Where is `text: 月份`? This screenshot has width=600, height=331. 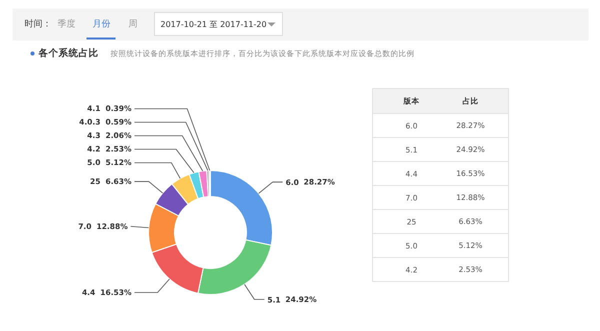 text: 月份 is located at coordinates (101, 24).